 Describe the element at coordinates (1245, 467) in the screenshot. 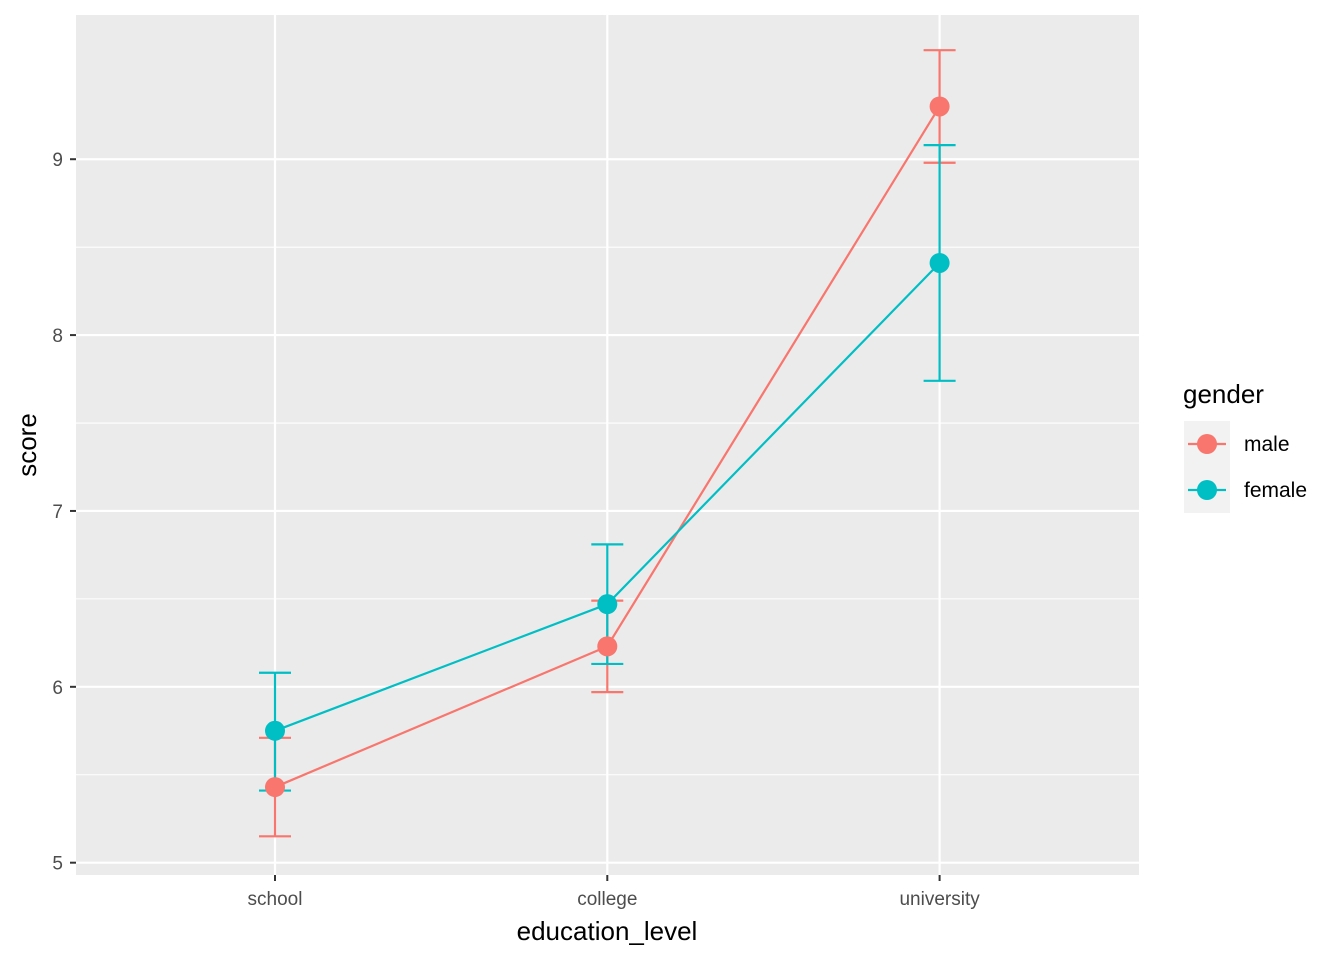

I see `legend-keys: male female` at that location.